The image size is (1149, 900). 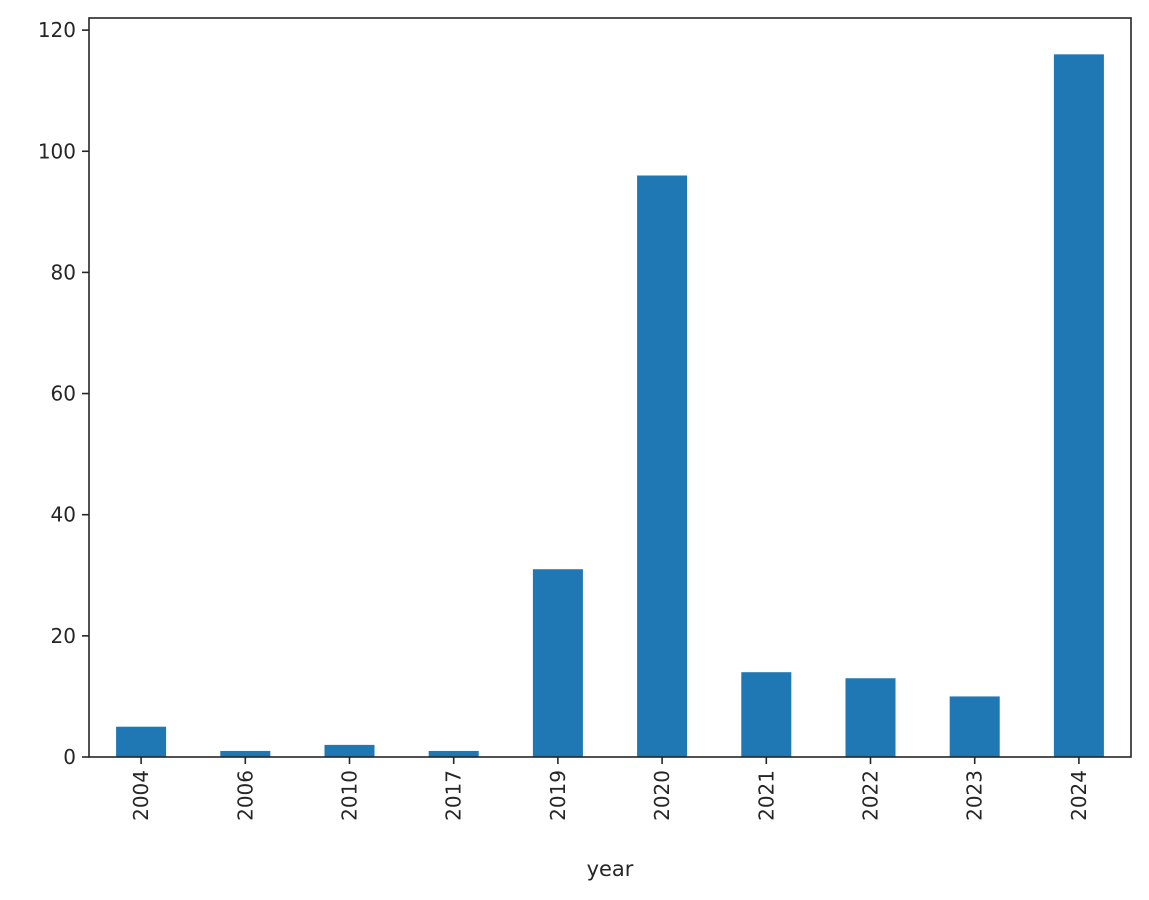 I want to click on y-tick-label-60: 60, so click(x=63, y=394).